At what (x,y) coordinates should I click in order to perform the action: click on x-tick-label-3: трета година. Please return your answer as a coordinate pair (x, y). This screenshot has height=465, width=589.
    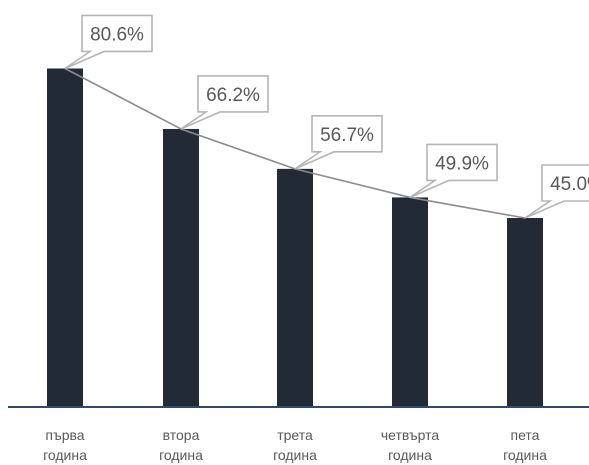
    Looking at the image, I should click on (295, 445).